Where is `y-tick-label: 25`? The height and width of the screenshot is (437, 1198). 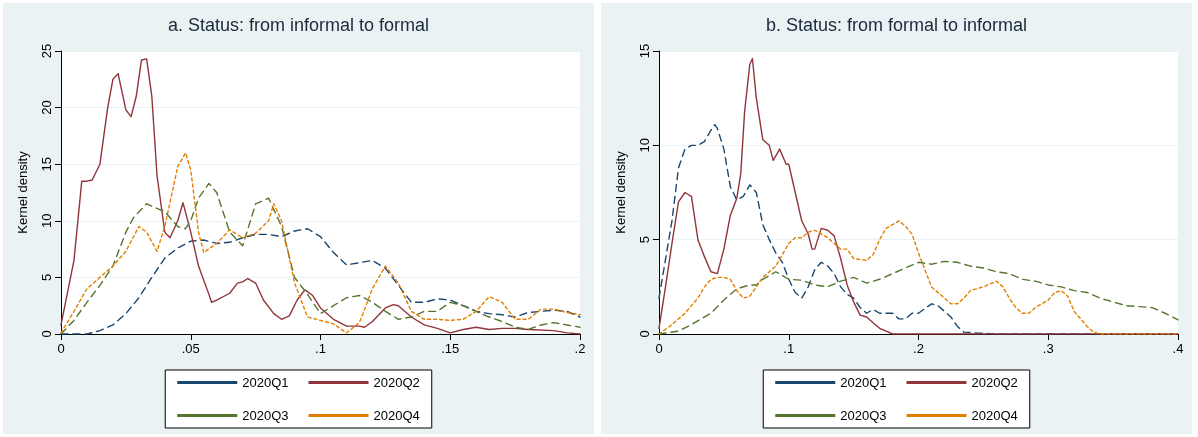
y-tick-label: 25 is located at coordinates (46, 51).